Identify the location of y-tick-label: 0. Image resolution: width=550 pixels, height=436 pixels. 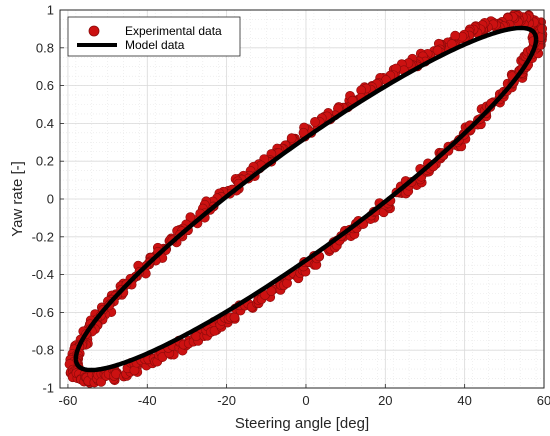
(50, 199).